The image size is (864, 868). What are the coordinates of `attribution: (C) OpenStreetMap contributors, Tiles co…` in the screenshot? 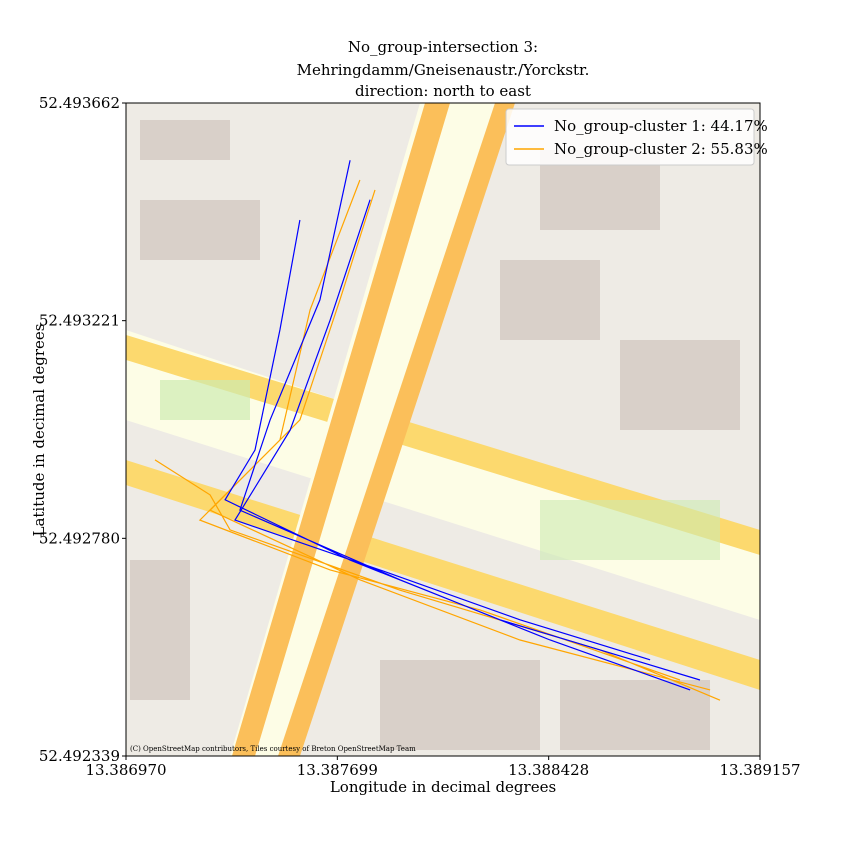 It's located at (273, 749).